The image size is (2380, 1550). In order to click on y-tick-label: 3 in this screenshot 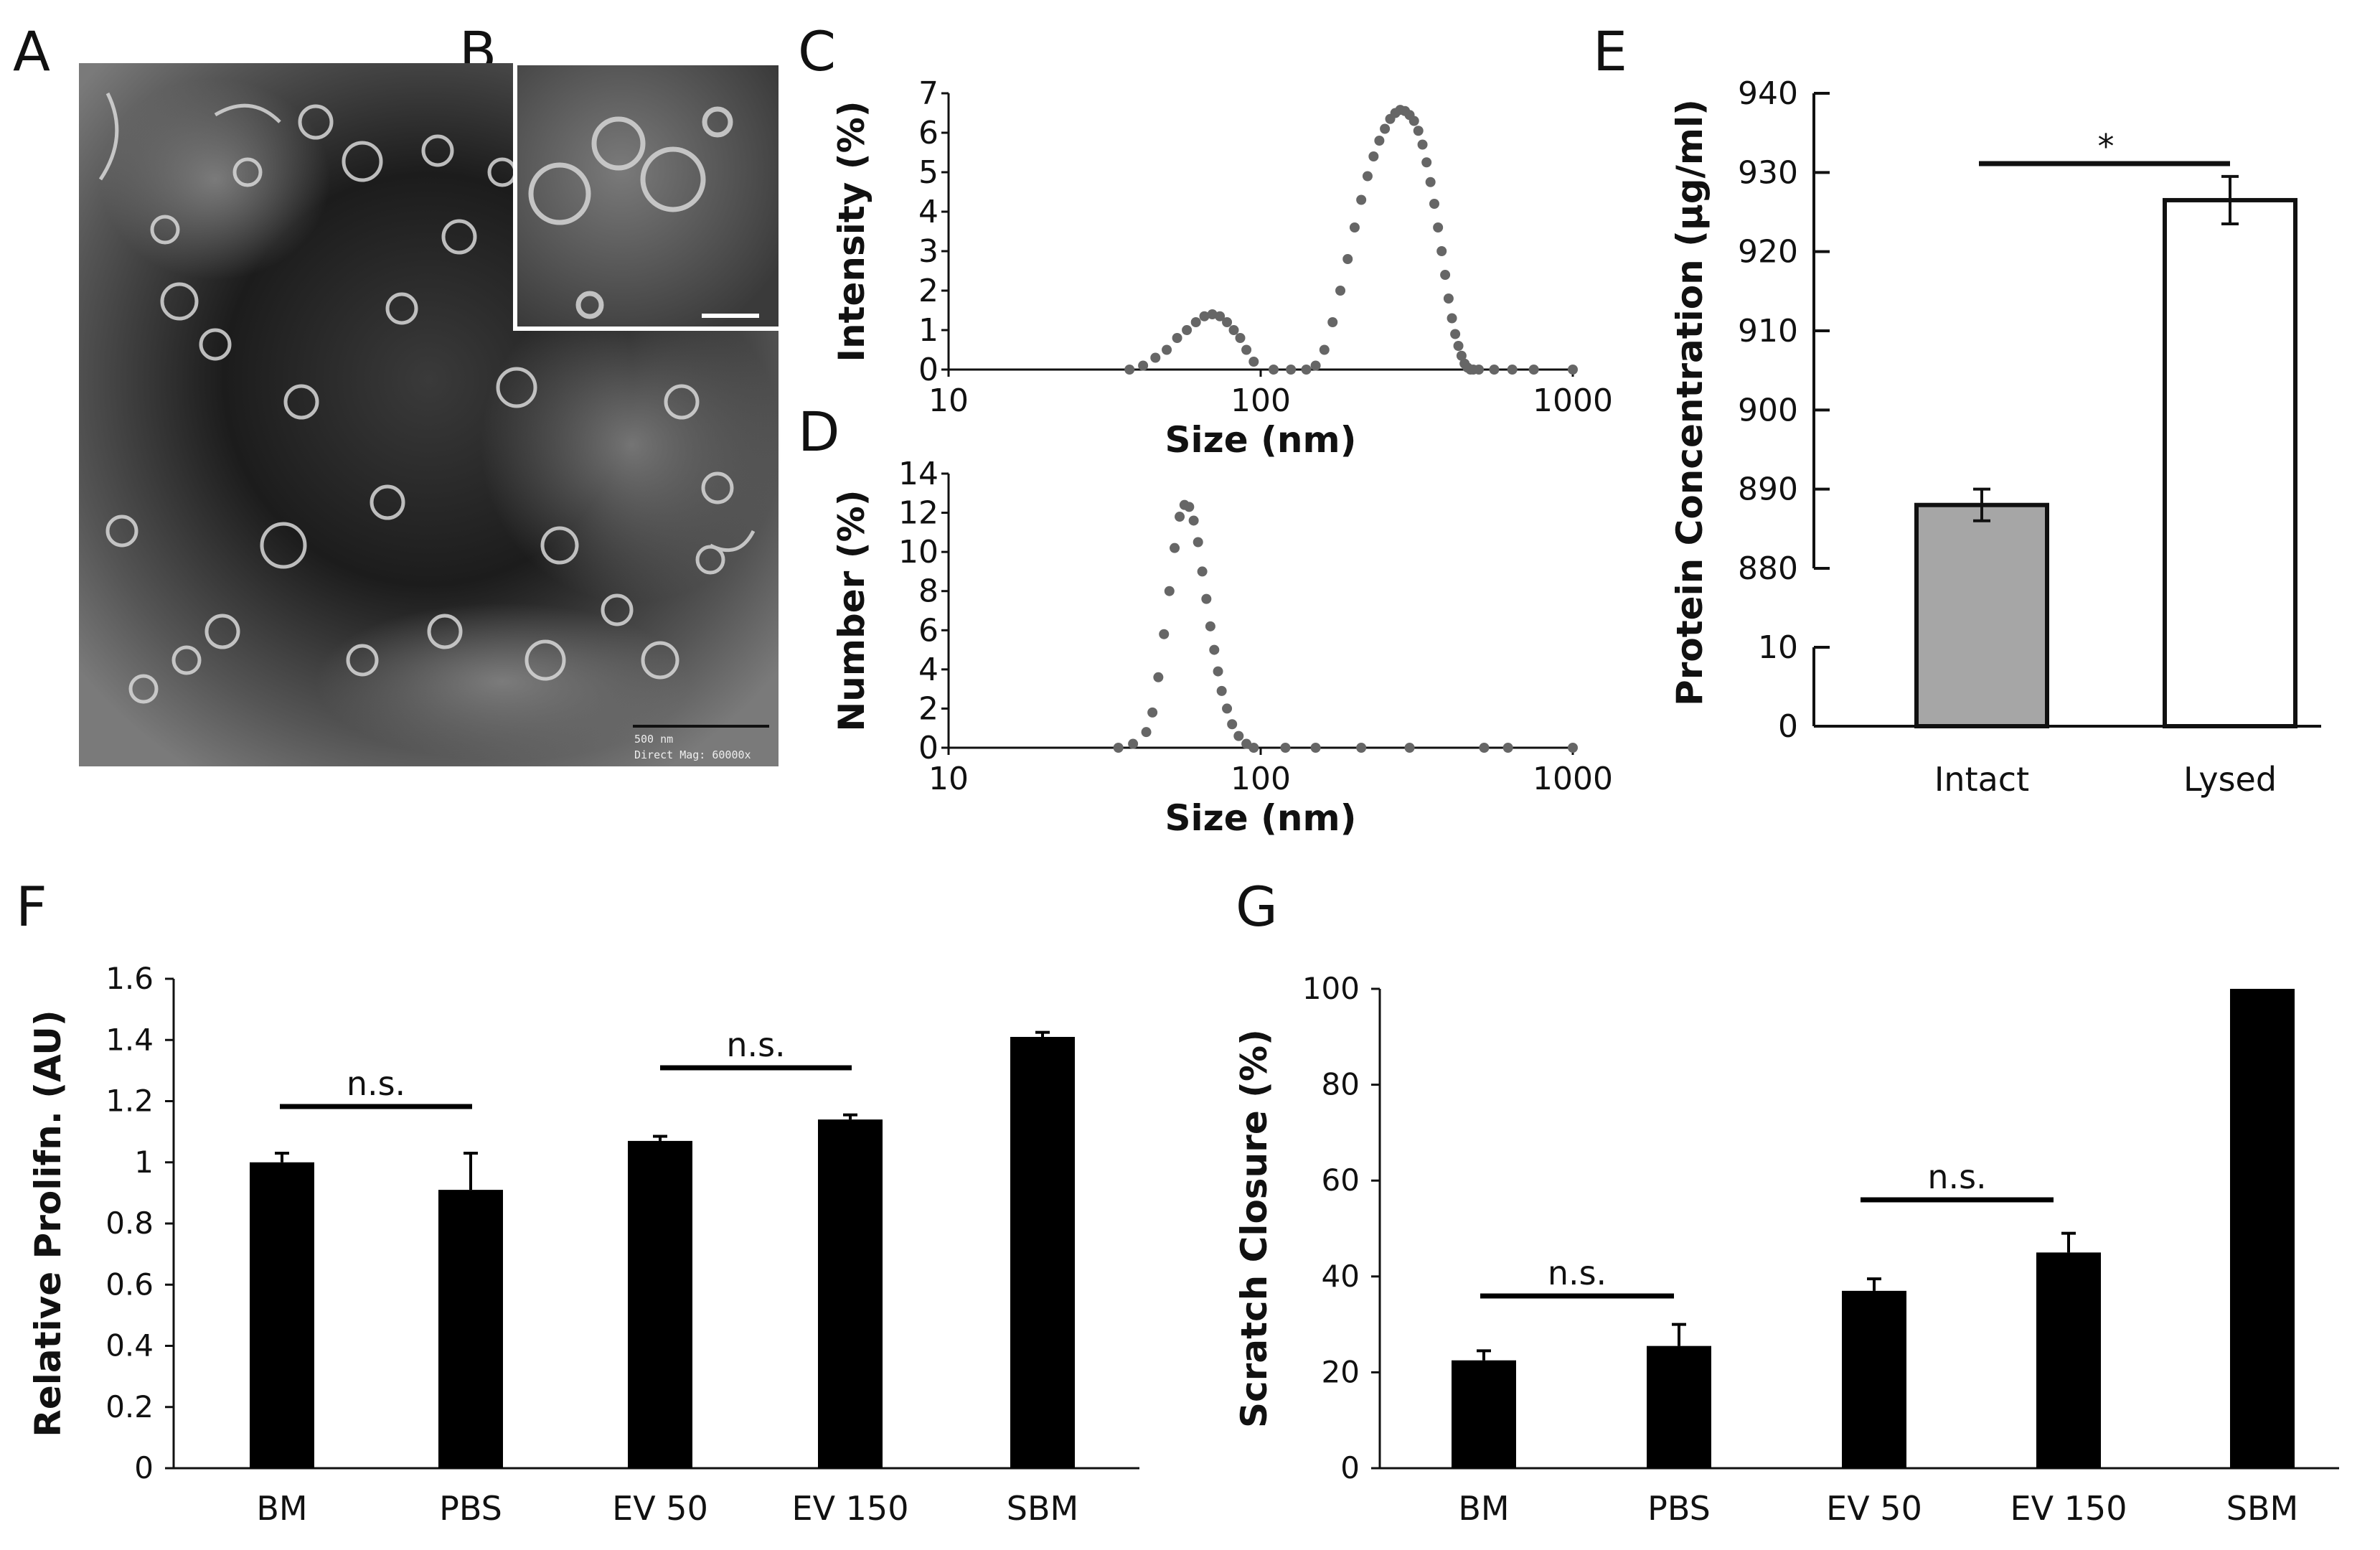, I will do `click(928, 251)`.